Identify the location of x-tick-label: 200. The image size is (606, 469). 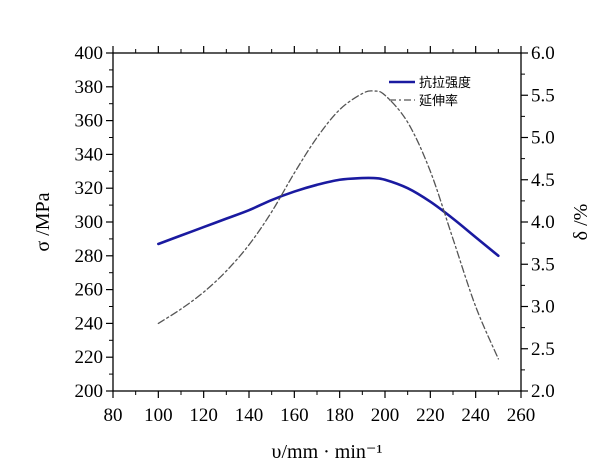
(385, 415).